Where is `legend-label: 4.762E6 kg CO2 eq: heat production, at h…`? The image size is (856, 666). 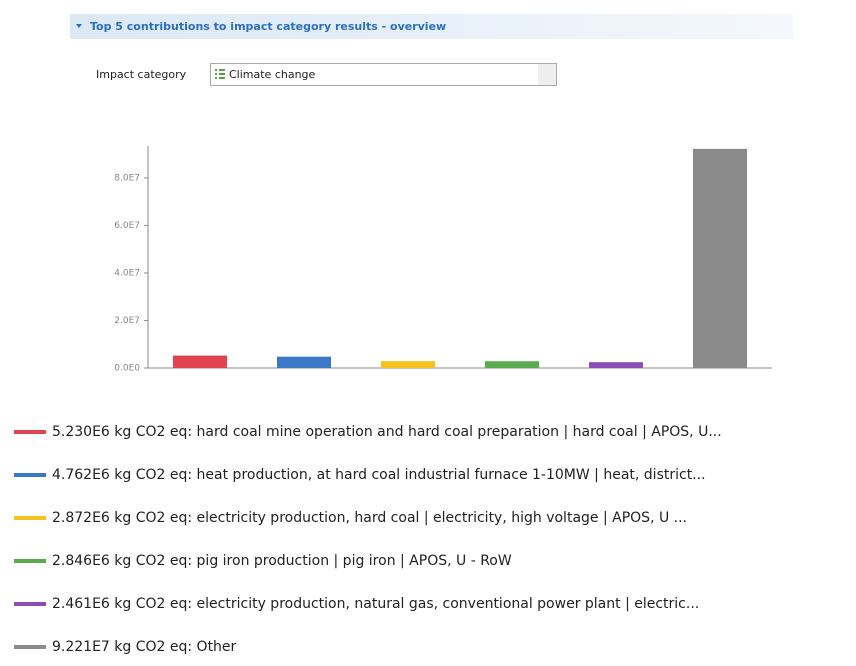
legend-label: 4.762E6 kg CO2 eq: heat production, at h… is located at coordinates (379, 475).